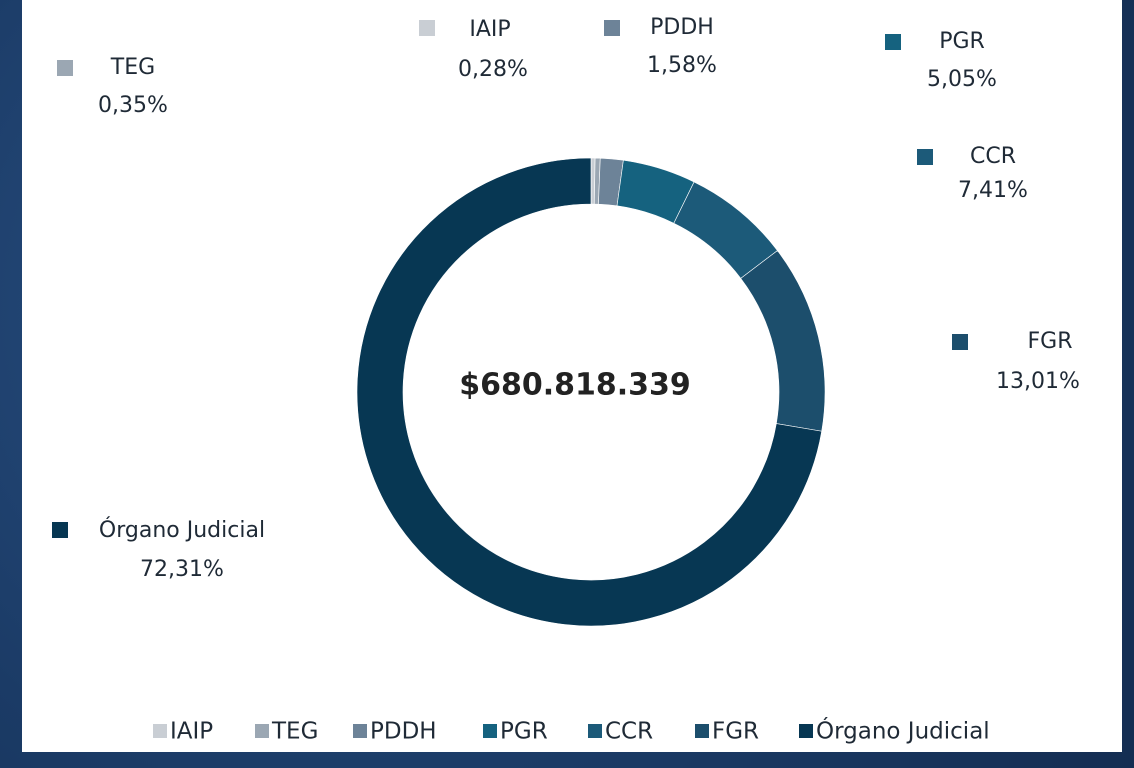 This screenshot has height=768, width=1134. What do you see at coordinates (133, 105) in the screenshot?
I see `callout-value: 0,35%` at bounding box center [133, 105].